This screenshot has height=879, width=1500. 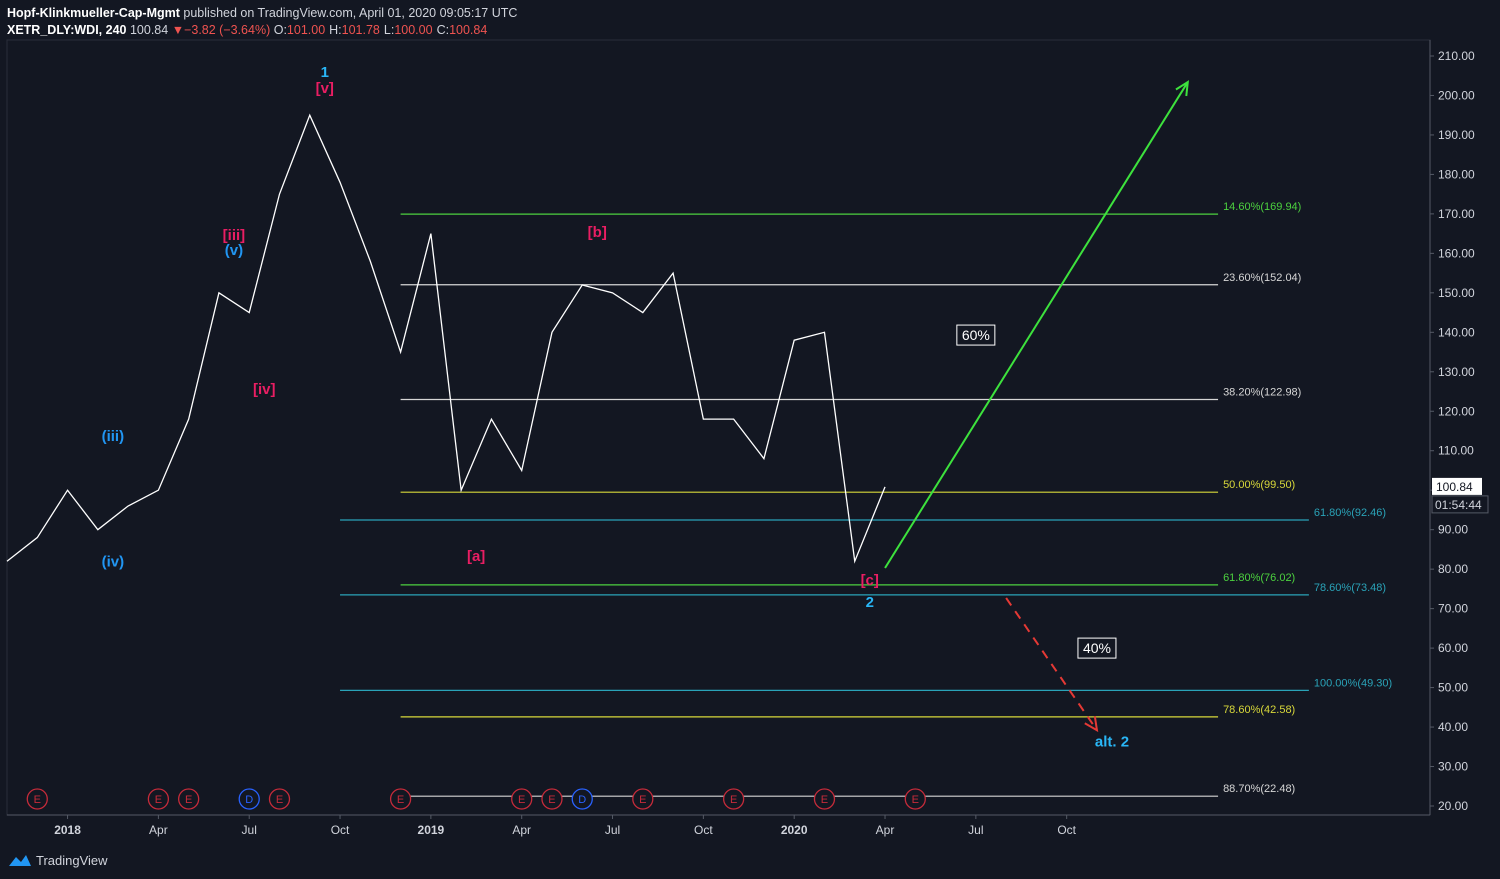 What do you see at coordinates (1456, 214) in the screenshot?
I see `y-tick-label: 170.00` at bounding box center [1456, 214].